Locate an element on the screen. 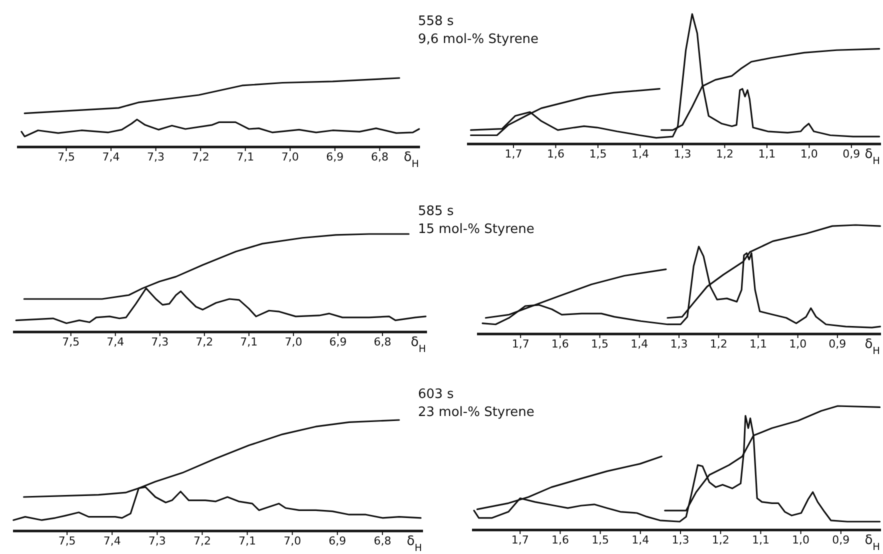 This screenshot has width=883, height=554. text: 558 s is located at coordinates (436, 21).